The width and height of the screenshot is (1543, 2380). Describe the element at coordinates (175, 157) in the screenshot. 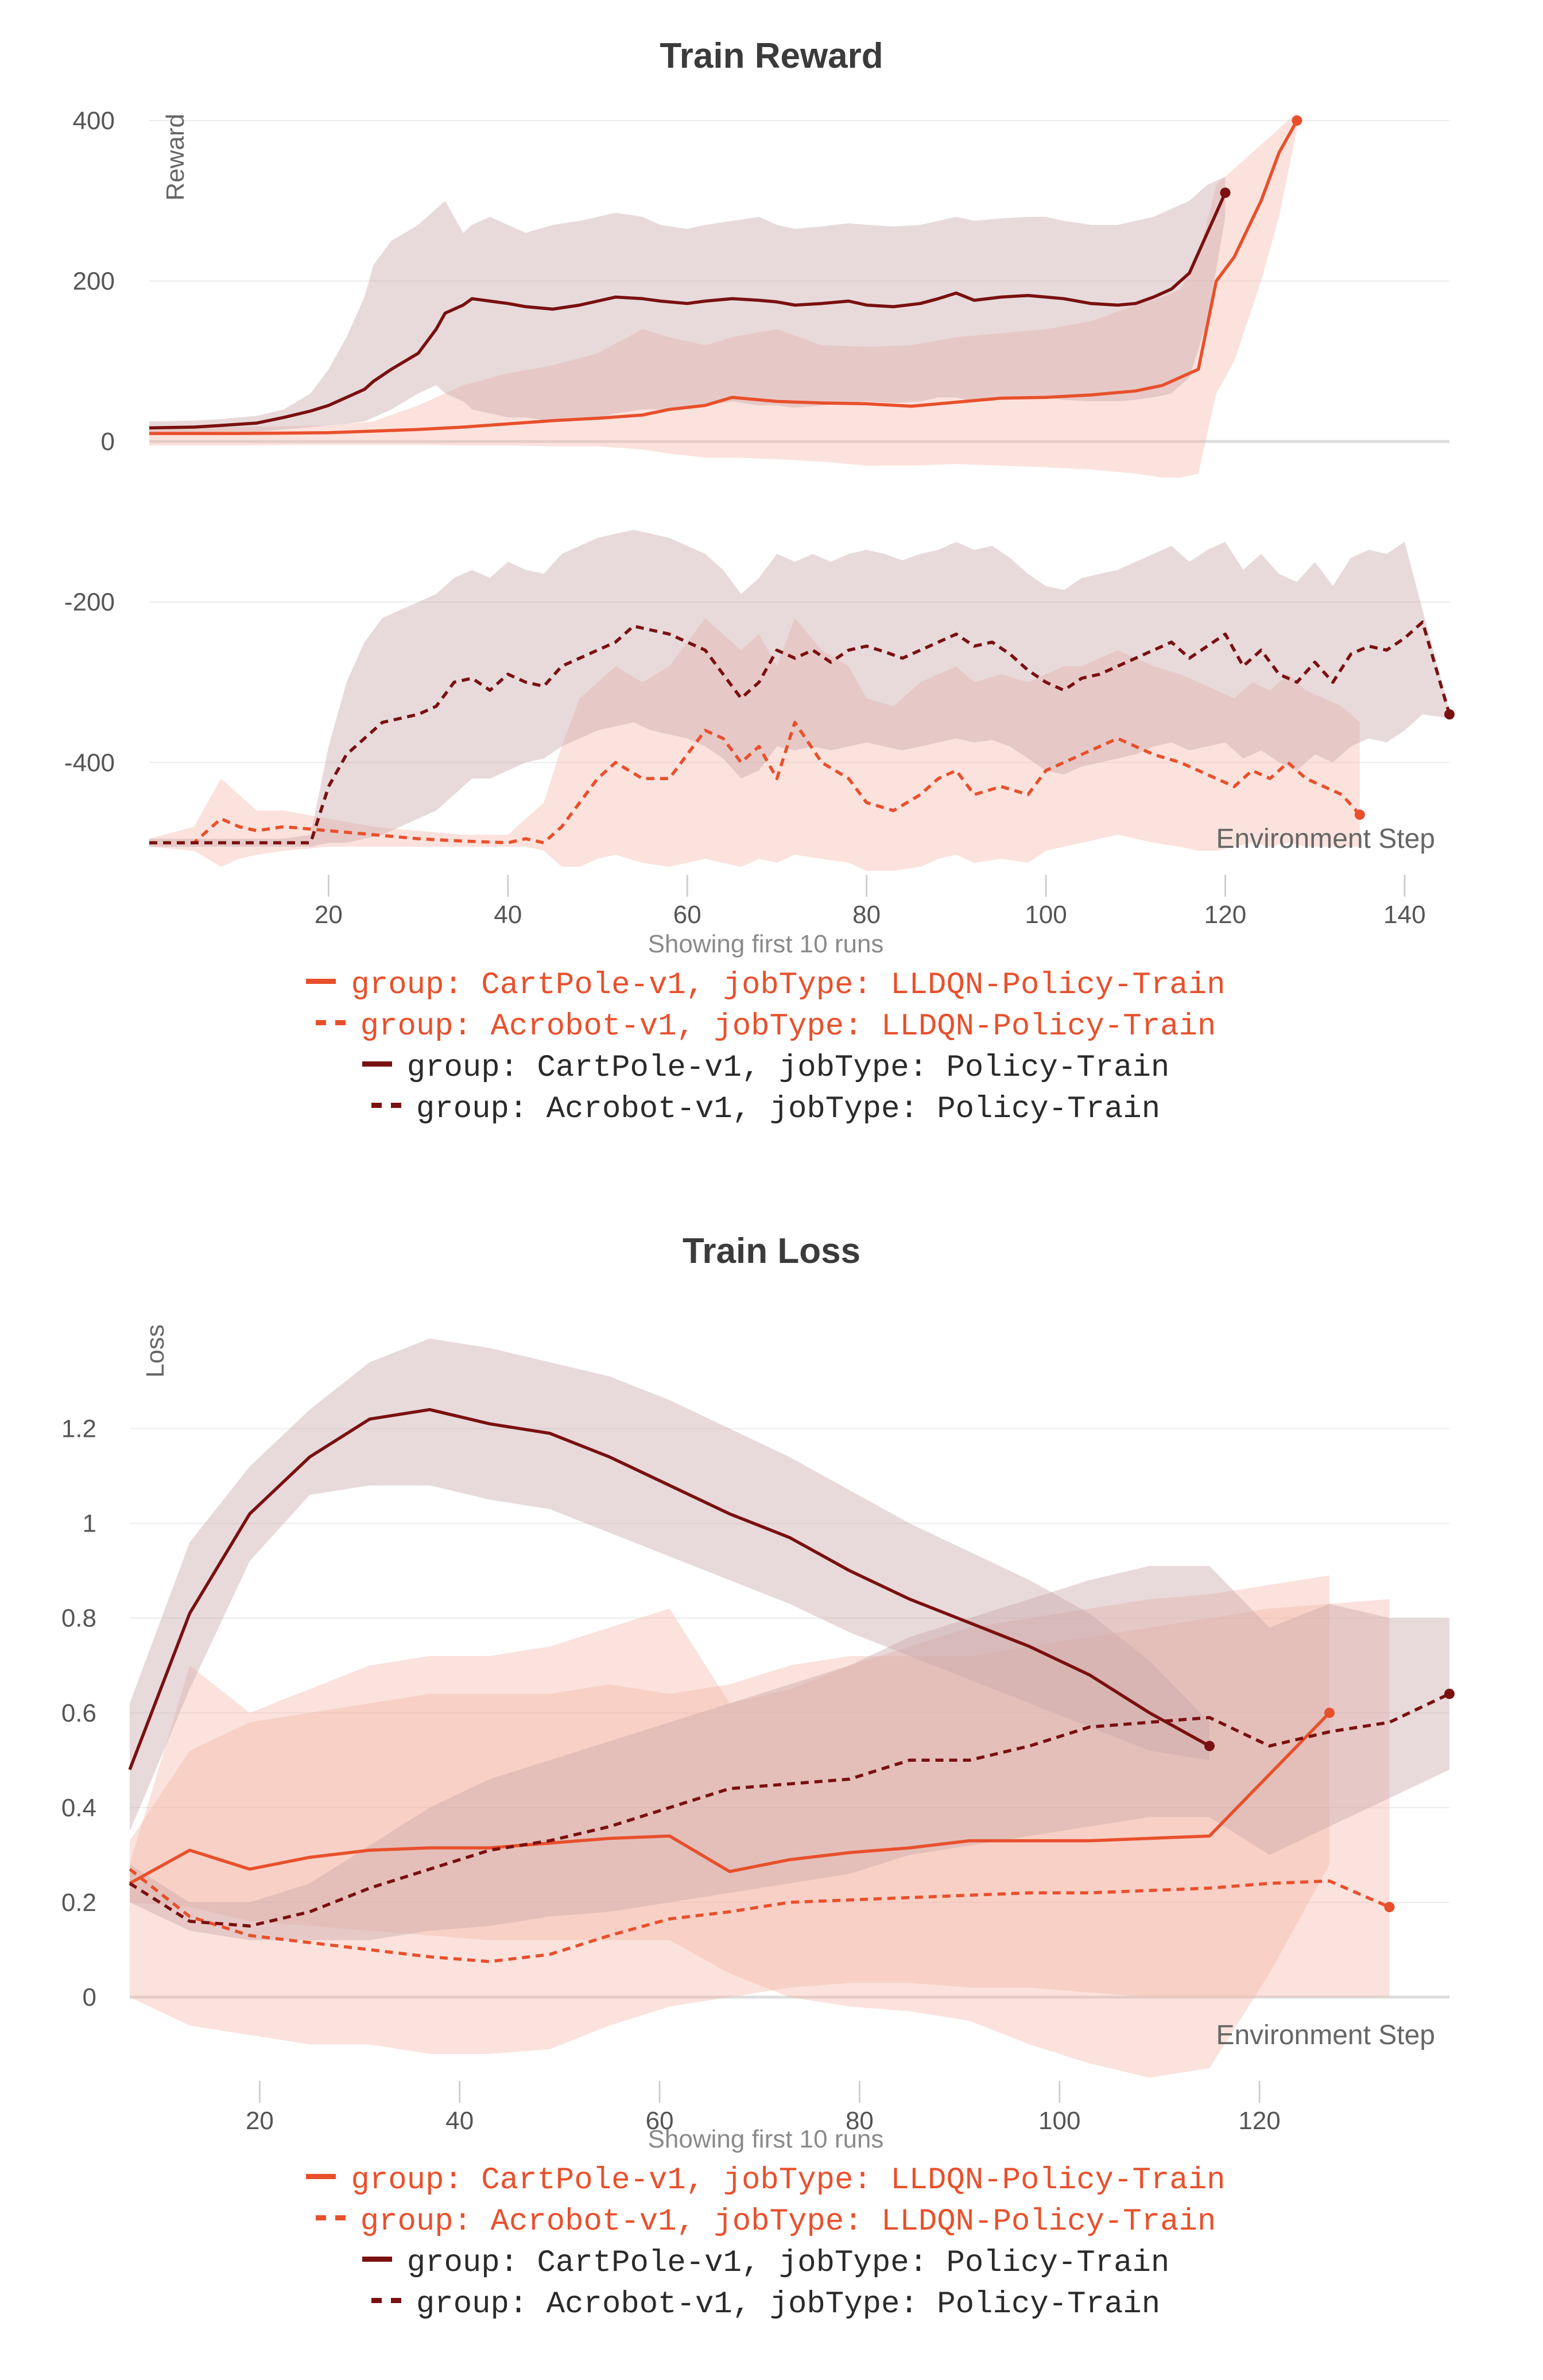

I see `y-axis-label: Reward` at that location.